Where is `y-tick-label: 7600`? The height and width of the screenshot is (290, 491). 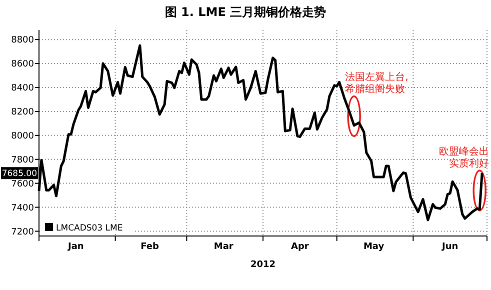
y-tick-label: 7600 is located at coordinates (22, 184).